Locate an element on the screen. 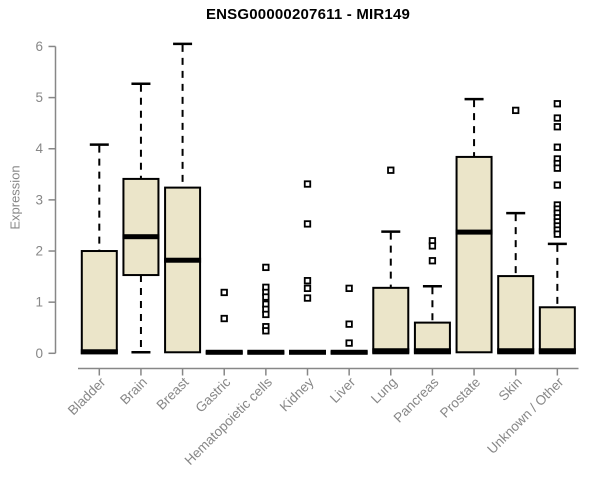 This screenshot has width=600, height=500. x-category-label: Prostate is located at coordinates (460, 398).